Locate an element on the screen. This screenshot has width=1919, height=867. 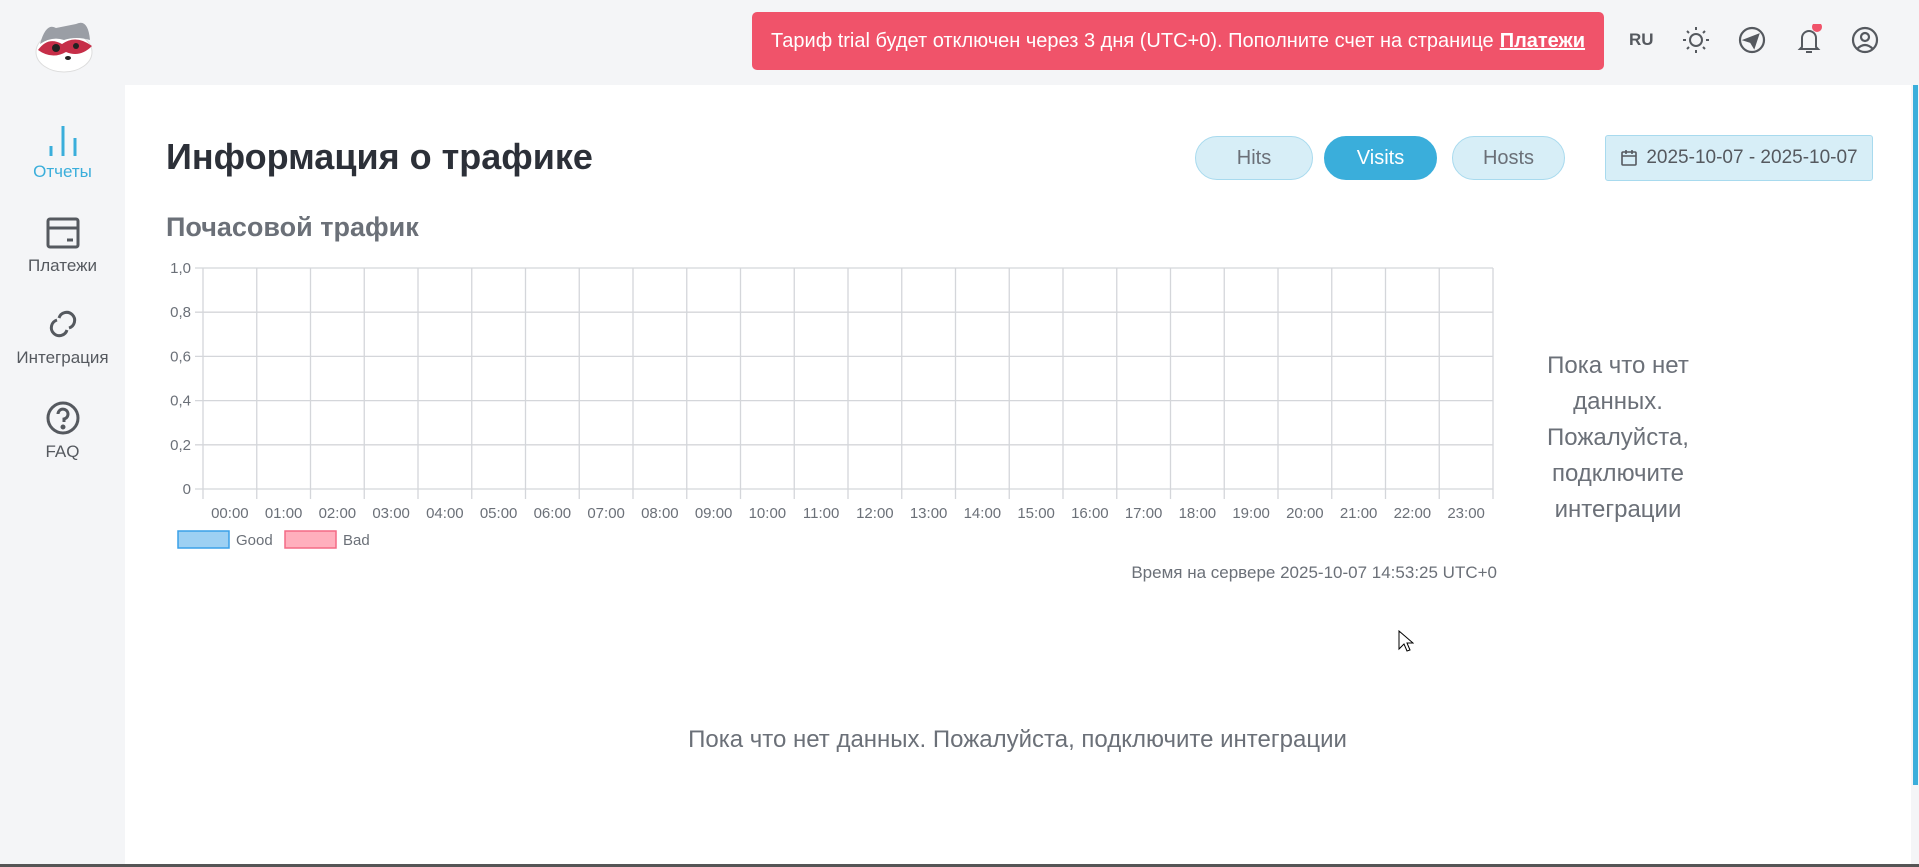
y-tick-label: 0,6 is located at coordinates (180, 356).